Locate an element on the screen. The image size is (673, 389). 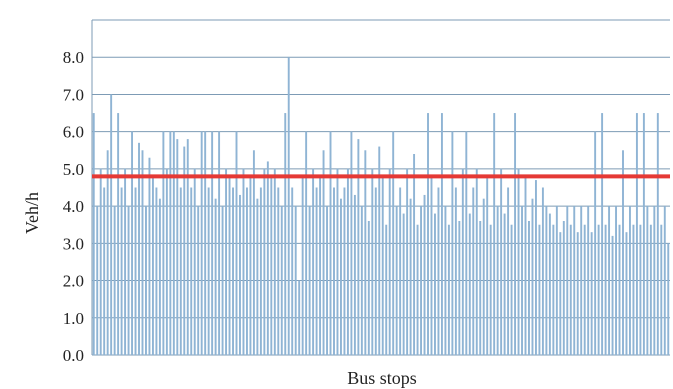
y-tick-label: 1.0 is located at coordinates (73, 318).